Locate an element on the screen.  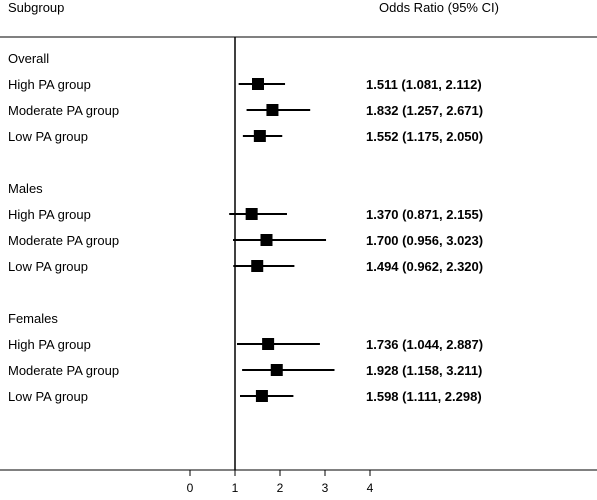
odds-ratio-text: 1.494 (0.962, 2.320) is located at coordinates (424, 266).